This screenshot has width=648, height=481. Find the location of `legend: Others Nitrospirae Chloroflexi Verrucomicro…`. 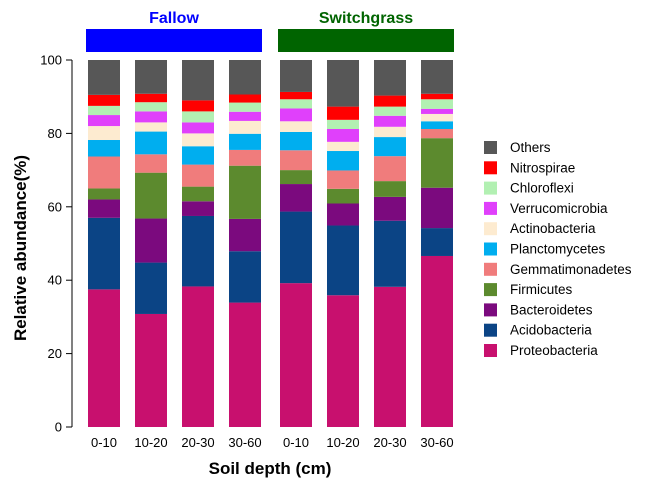

legend: Others Nitrospirae Chloroflexi Verrucomicro… is located at coordinates (558, 249).